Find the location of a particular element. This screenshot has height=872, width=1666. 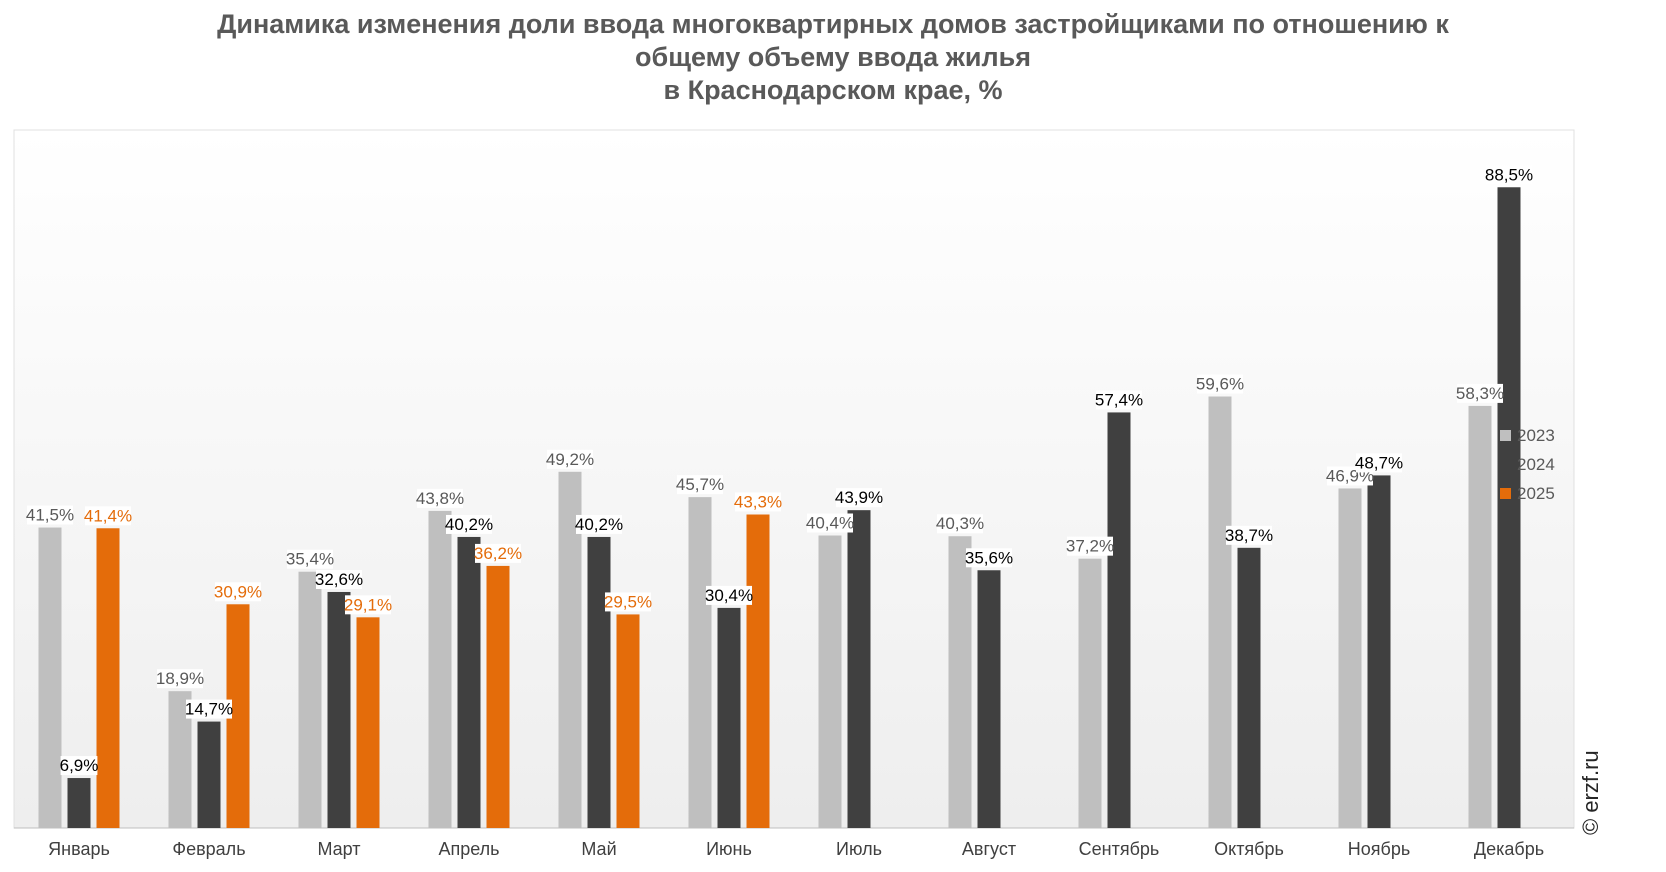

data-label-2024: 43,9% is located at coordinates (859, 497).